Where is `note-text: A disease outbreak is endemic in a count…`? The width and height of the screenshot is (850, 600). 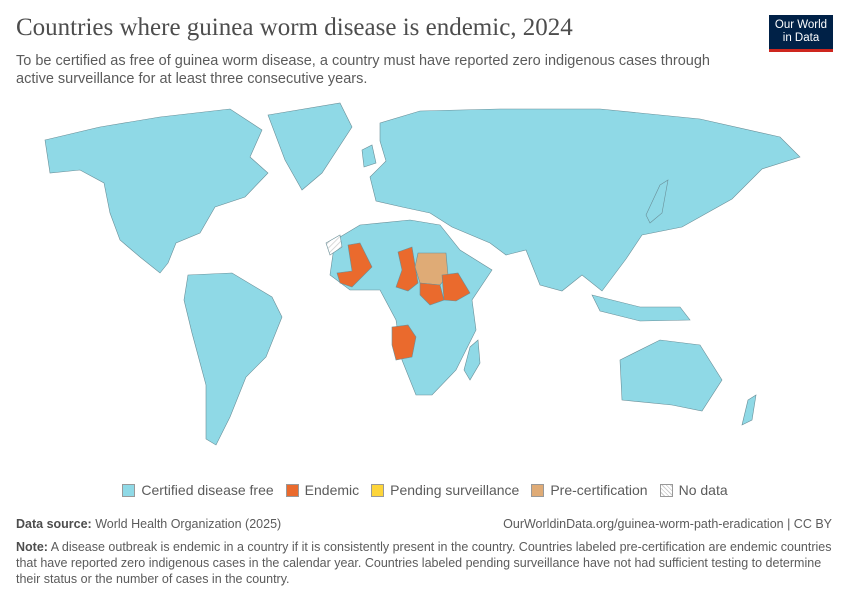
note-text: A disease outbreak is endemic in a count… is located at coordinates (424, 563).